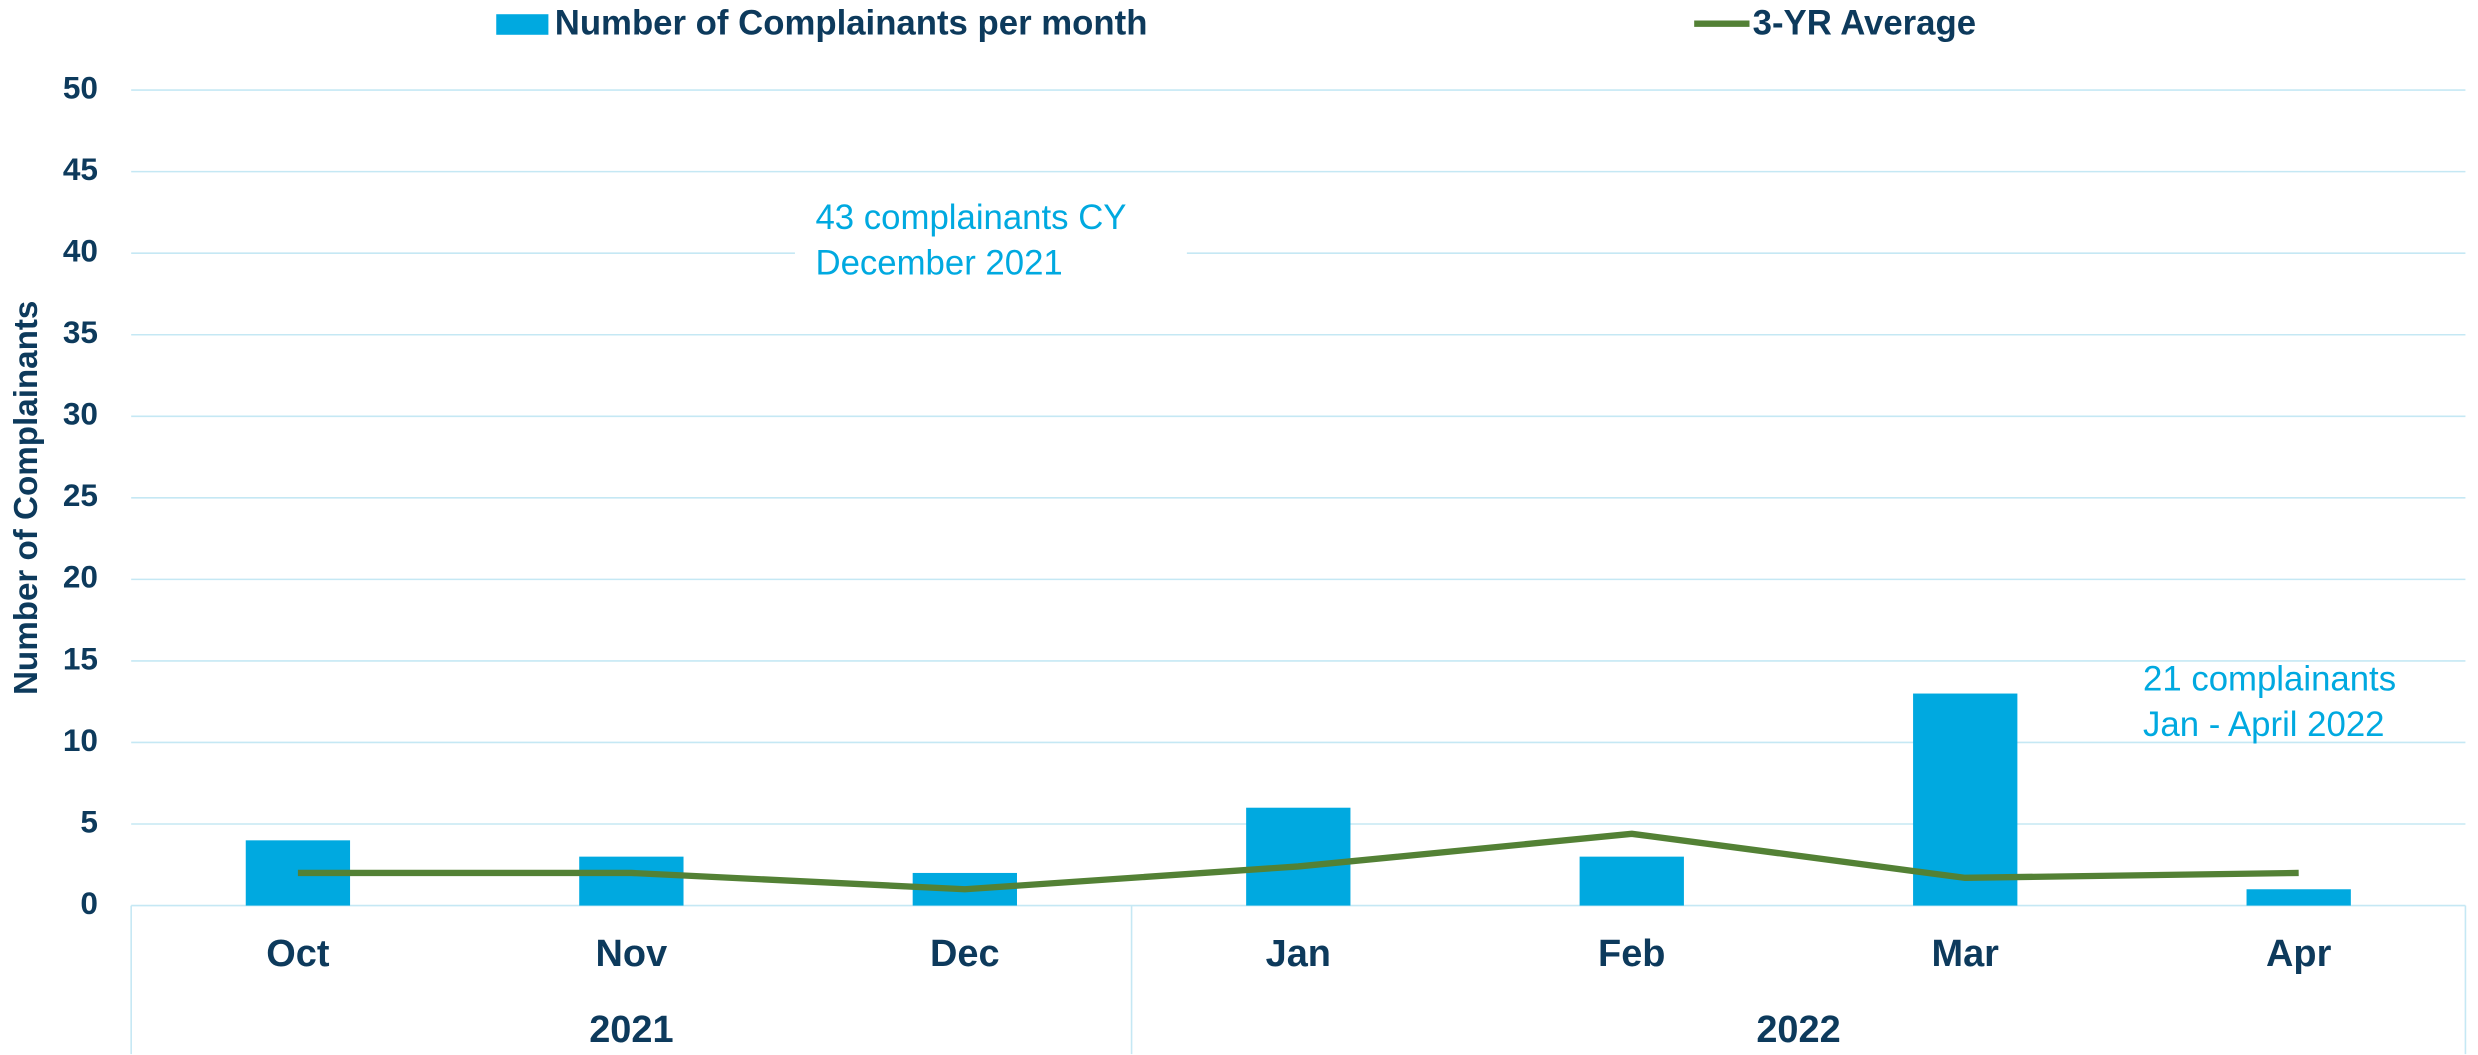 The height and width of the screenshot is (1055, 2478). I want to click on x-tick-label: Apr, so click(2299, 954).